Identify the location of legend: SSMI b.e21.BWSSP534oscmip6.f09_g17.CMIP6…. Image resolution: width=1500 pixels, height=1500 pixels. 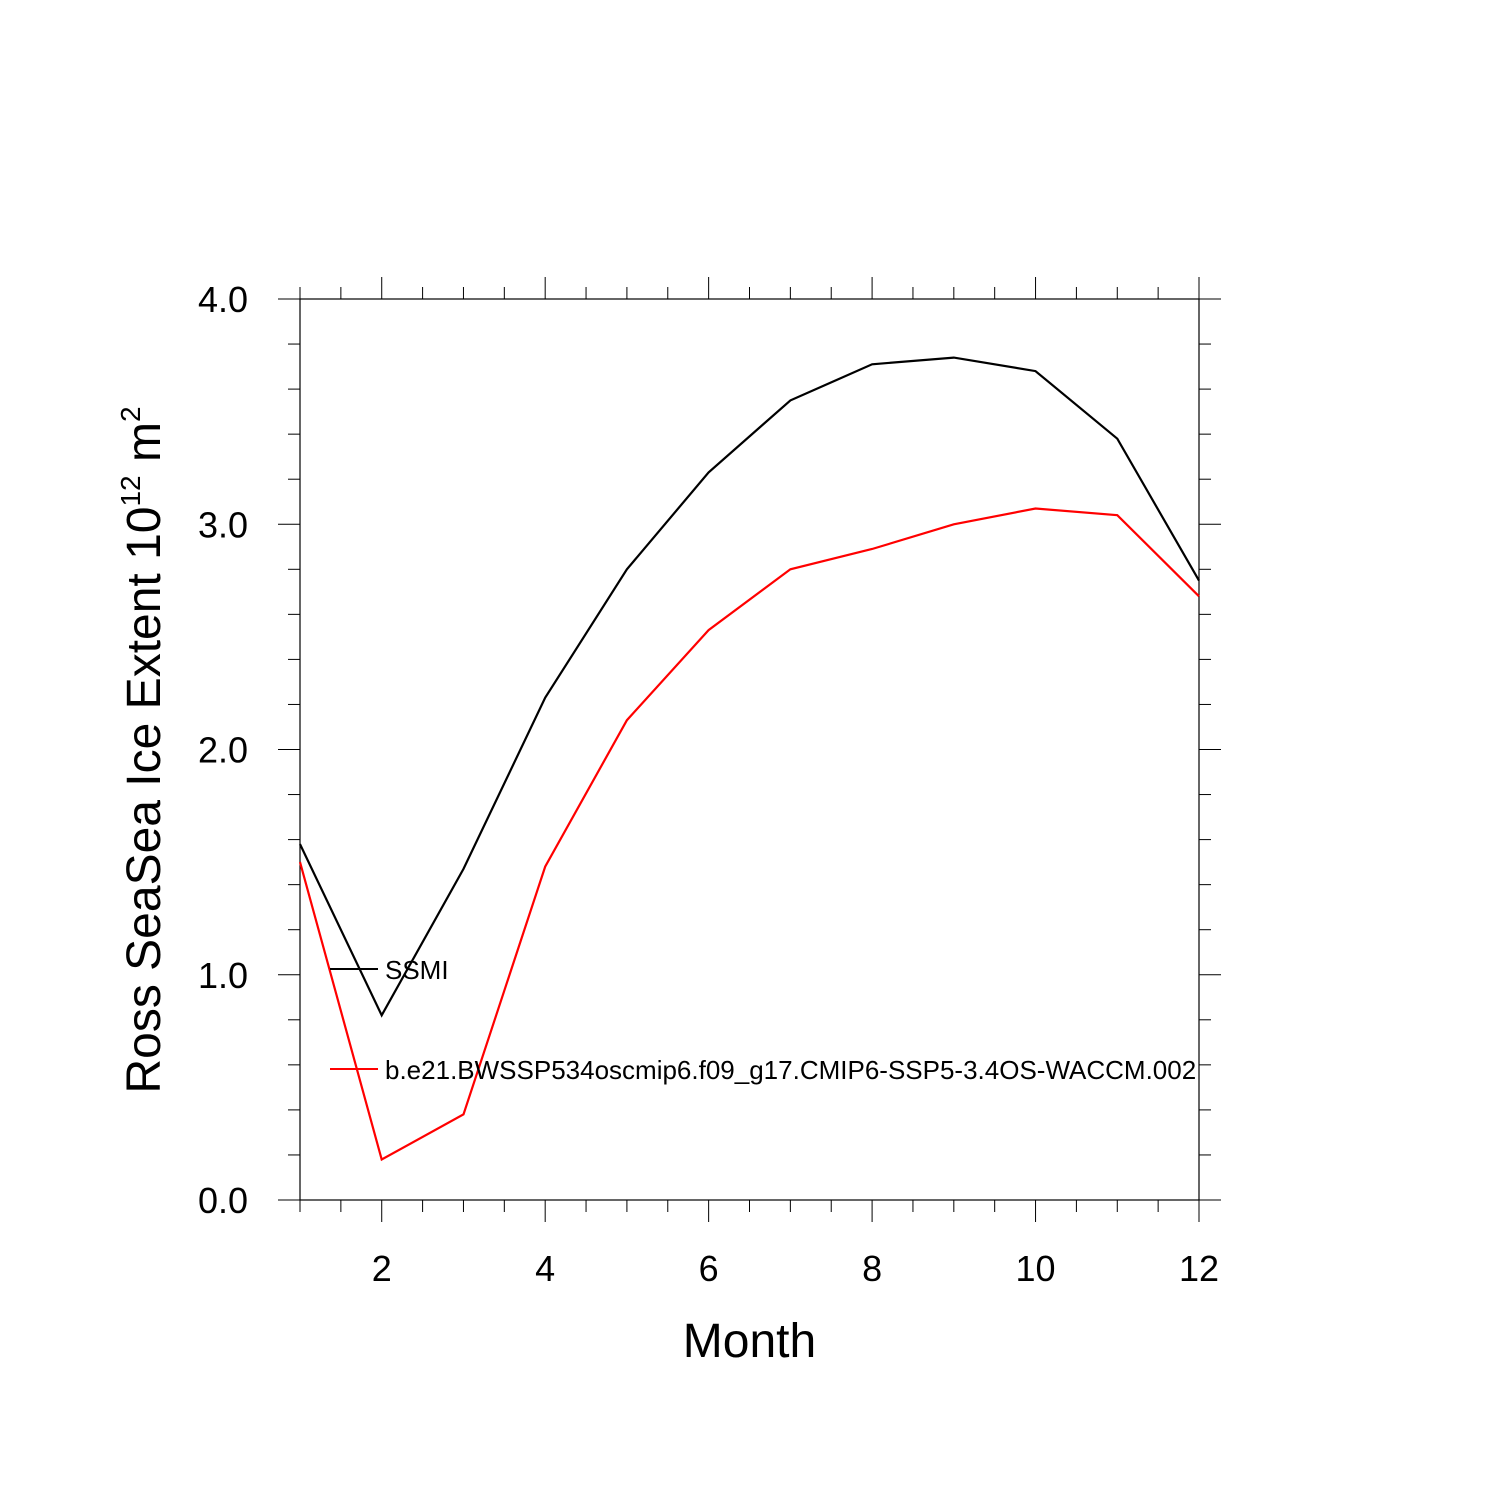
(763, 1020).